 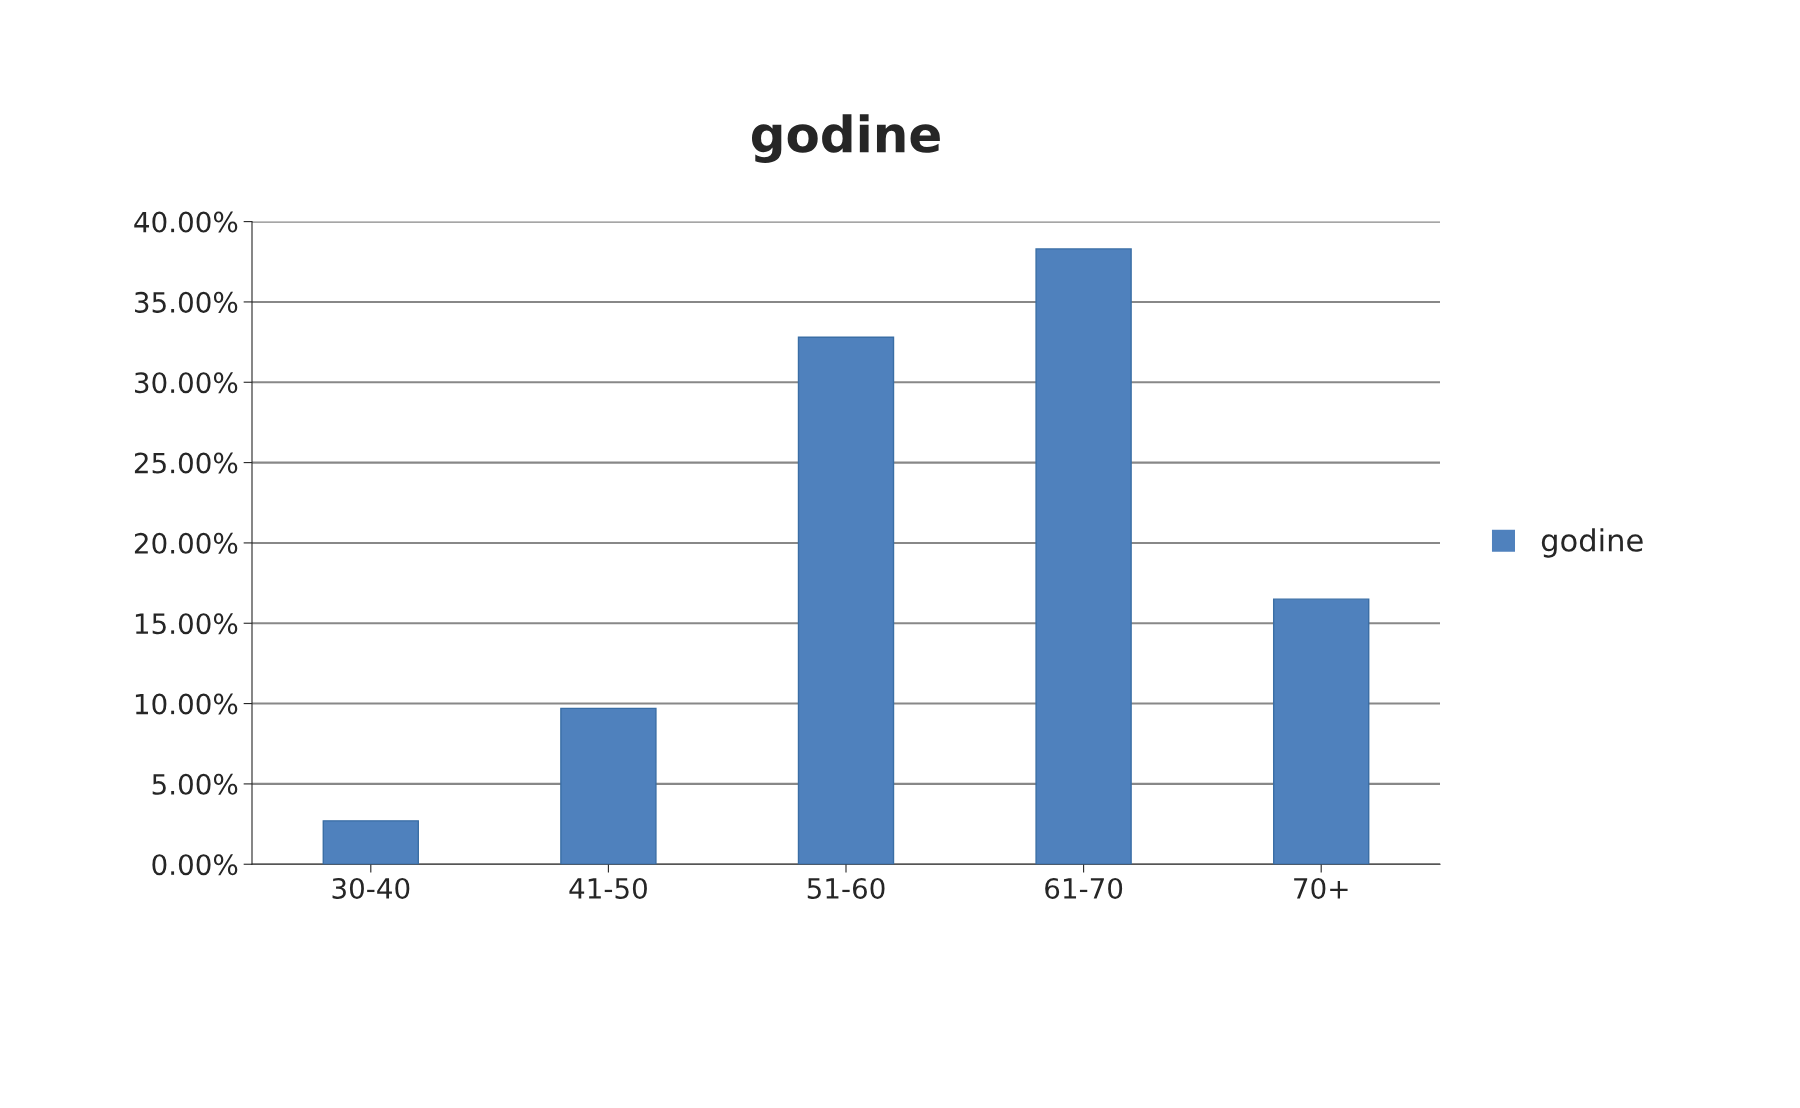 What do you see at coordinates (186, 222) in the screenshot?
I see `y-tick-label: 40.00%` at bounding box center [186, 222].